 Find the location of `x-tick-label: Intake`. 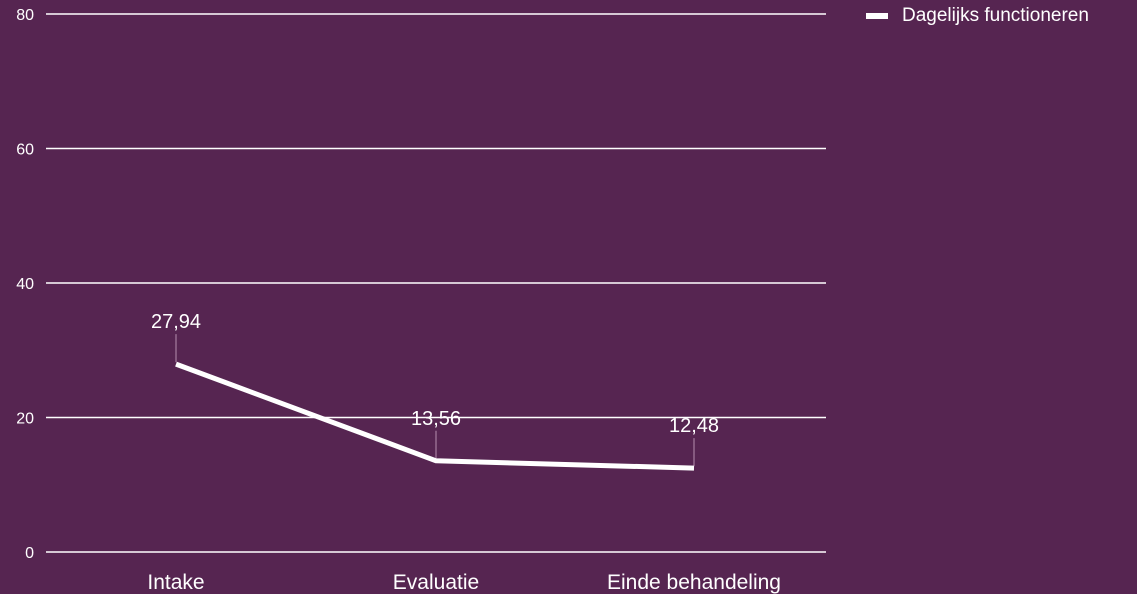

x-tick-label: Intake is located at coordinates (175, 582).